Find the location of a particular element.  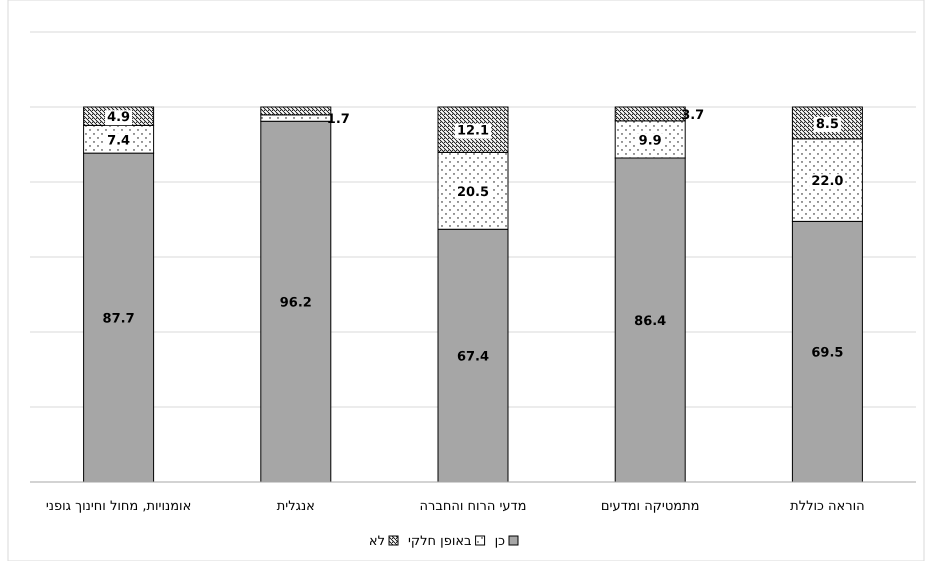

x-tick-label: מדעי הרוח והחברה is located at coordinates (473, 506).